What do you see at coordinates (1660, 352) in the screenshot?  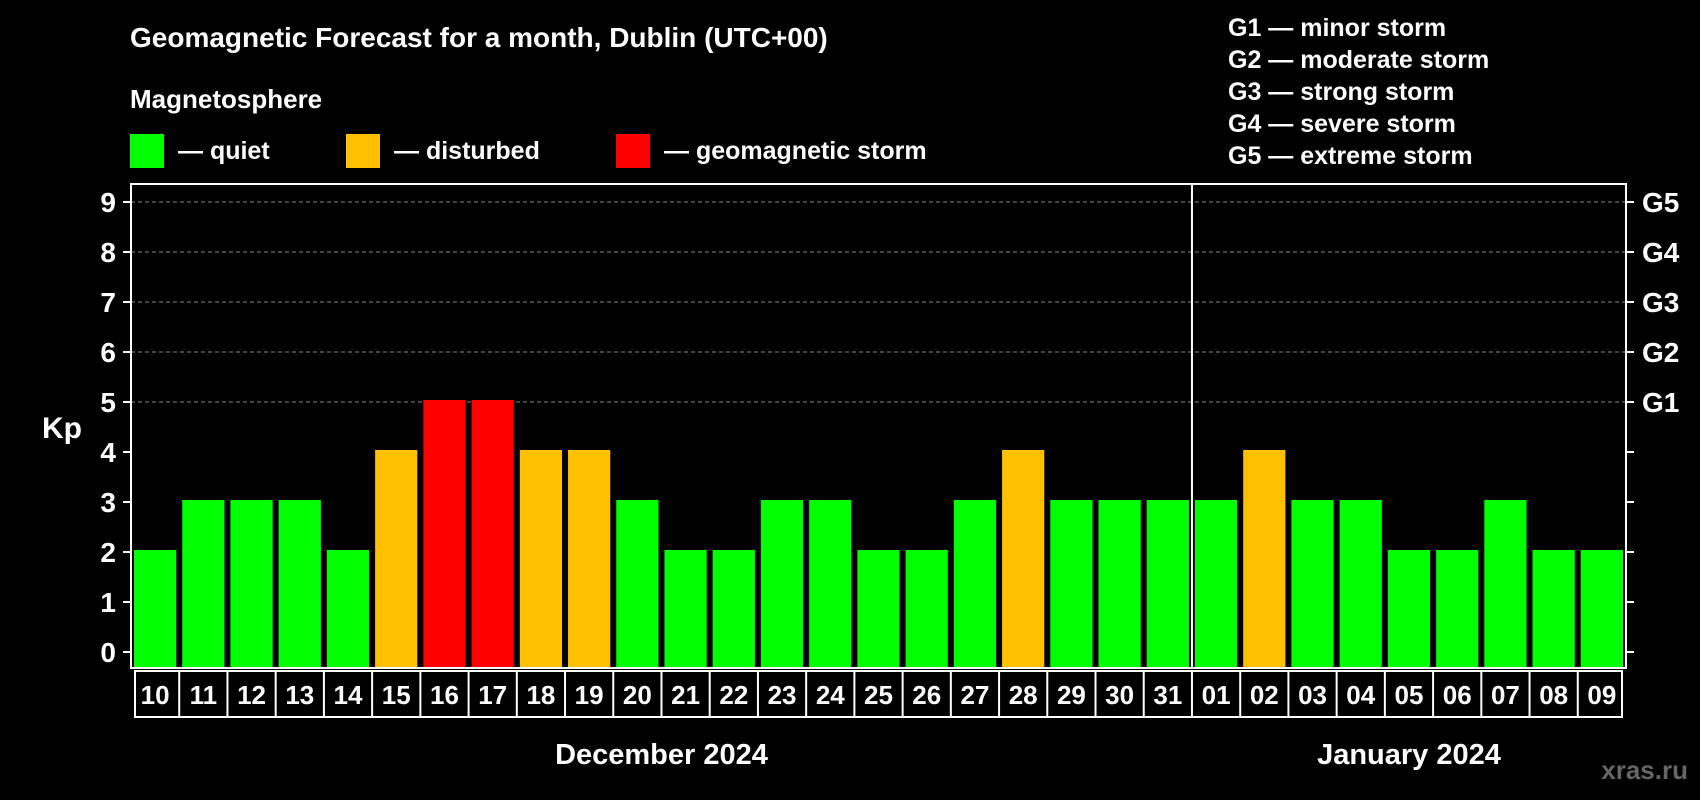 I see `right-tick-label-g2: G2` at bounding box center [1660, 352].